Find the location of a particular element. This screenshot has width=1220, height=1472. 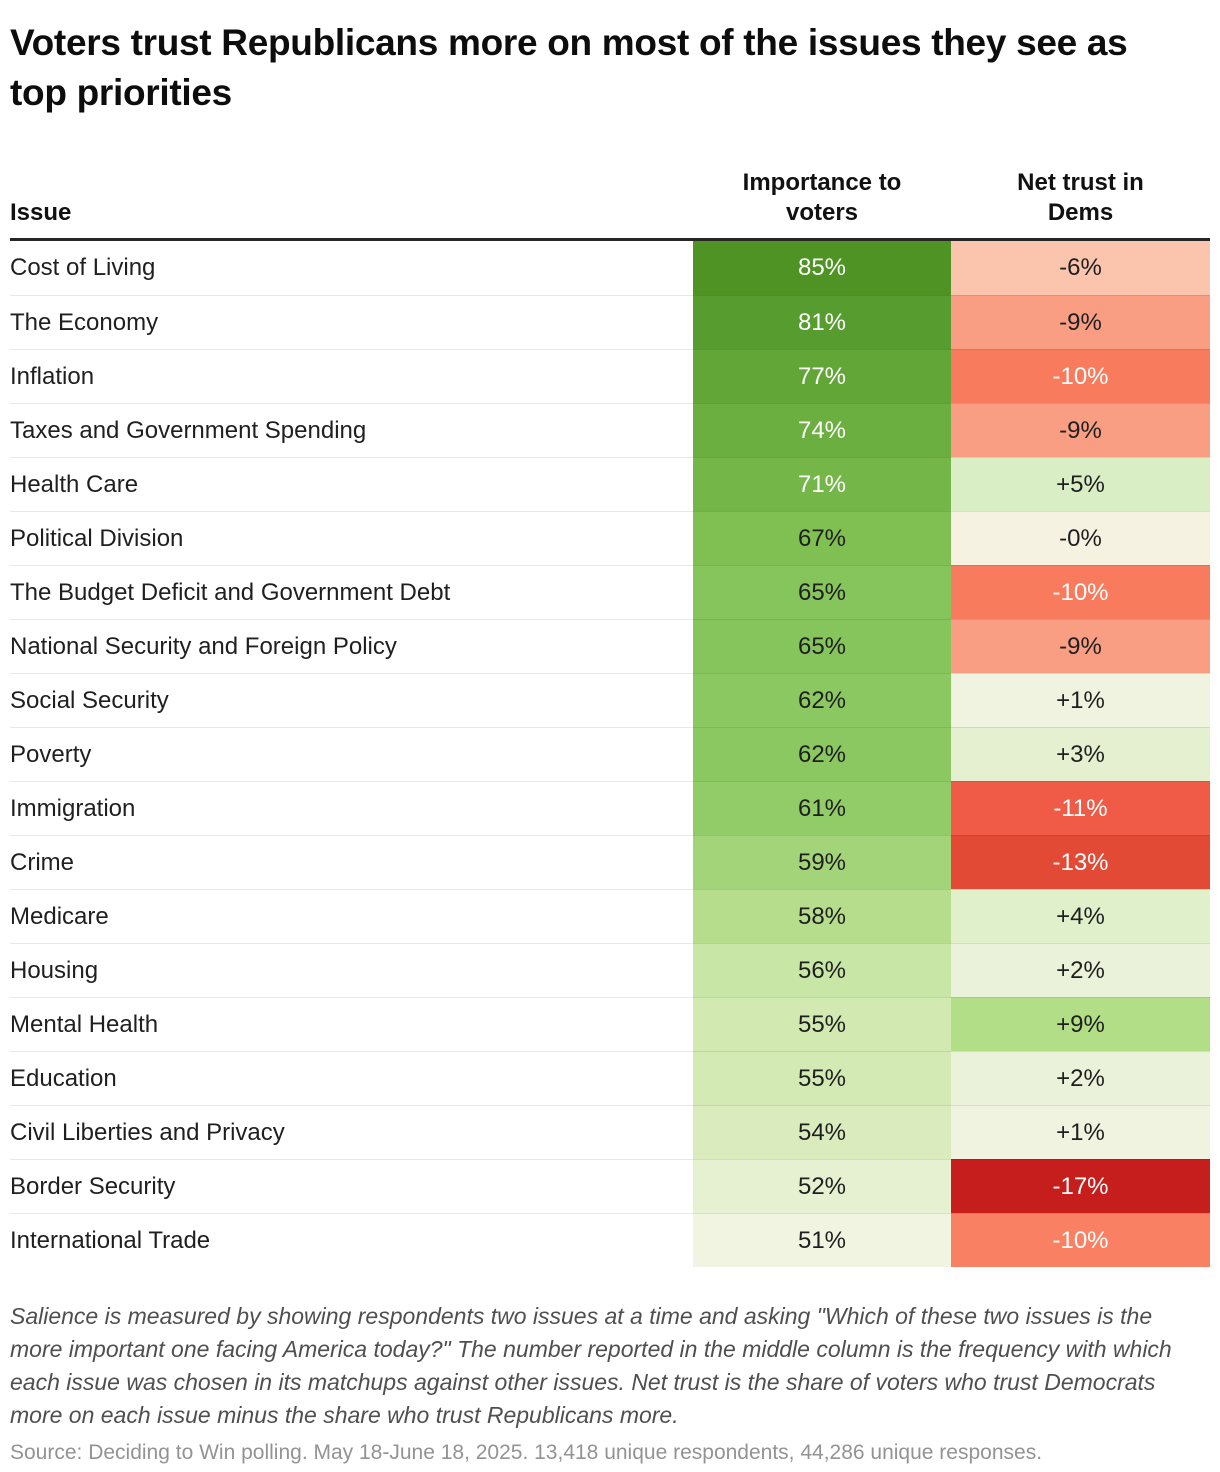

issue-label: Medicare is located at coordinates (351, 916).